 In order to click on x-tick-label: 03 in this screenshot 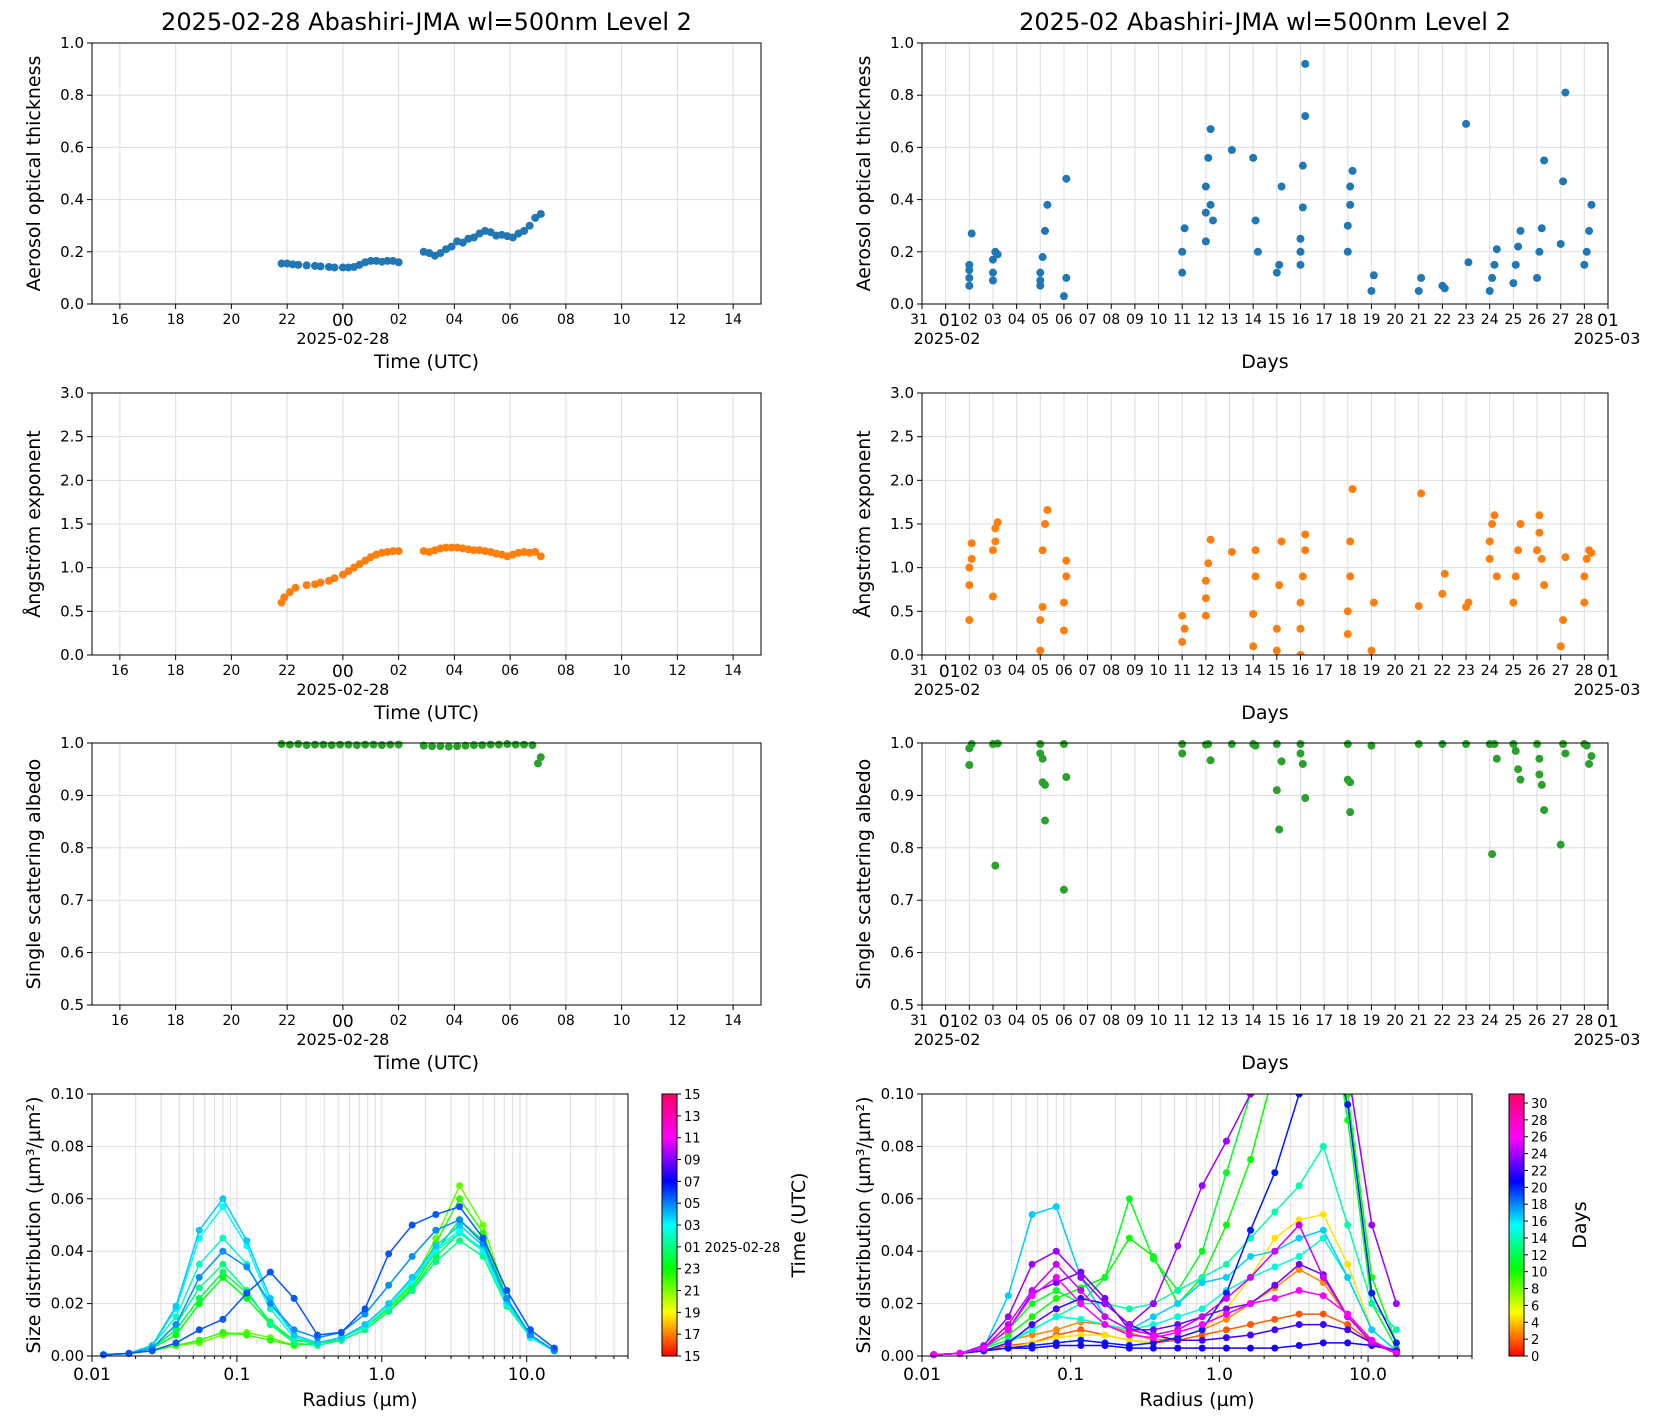, I will do `click(993, 1021)`.